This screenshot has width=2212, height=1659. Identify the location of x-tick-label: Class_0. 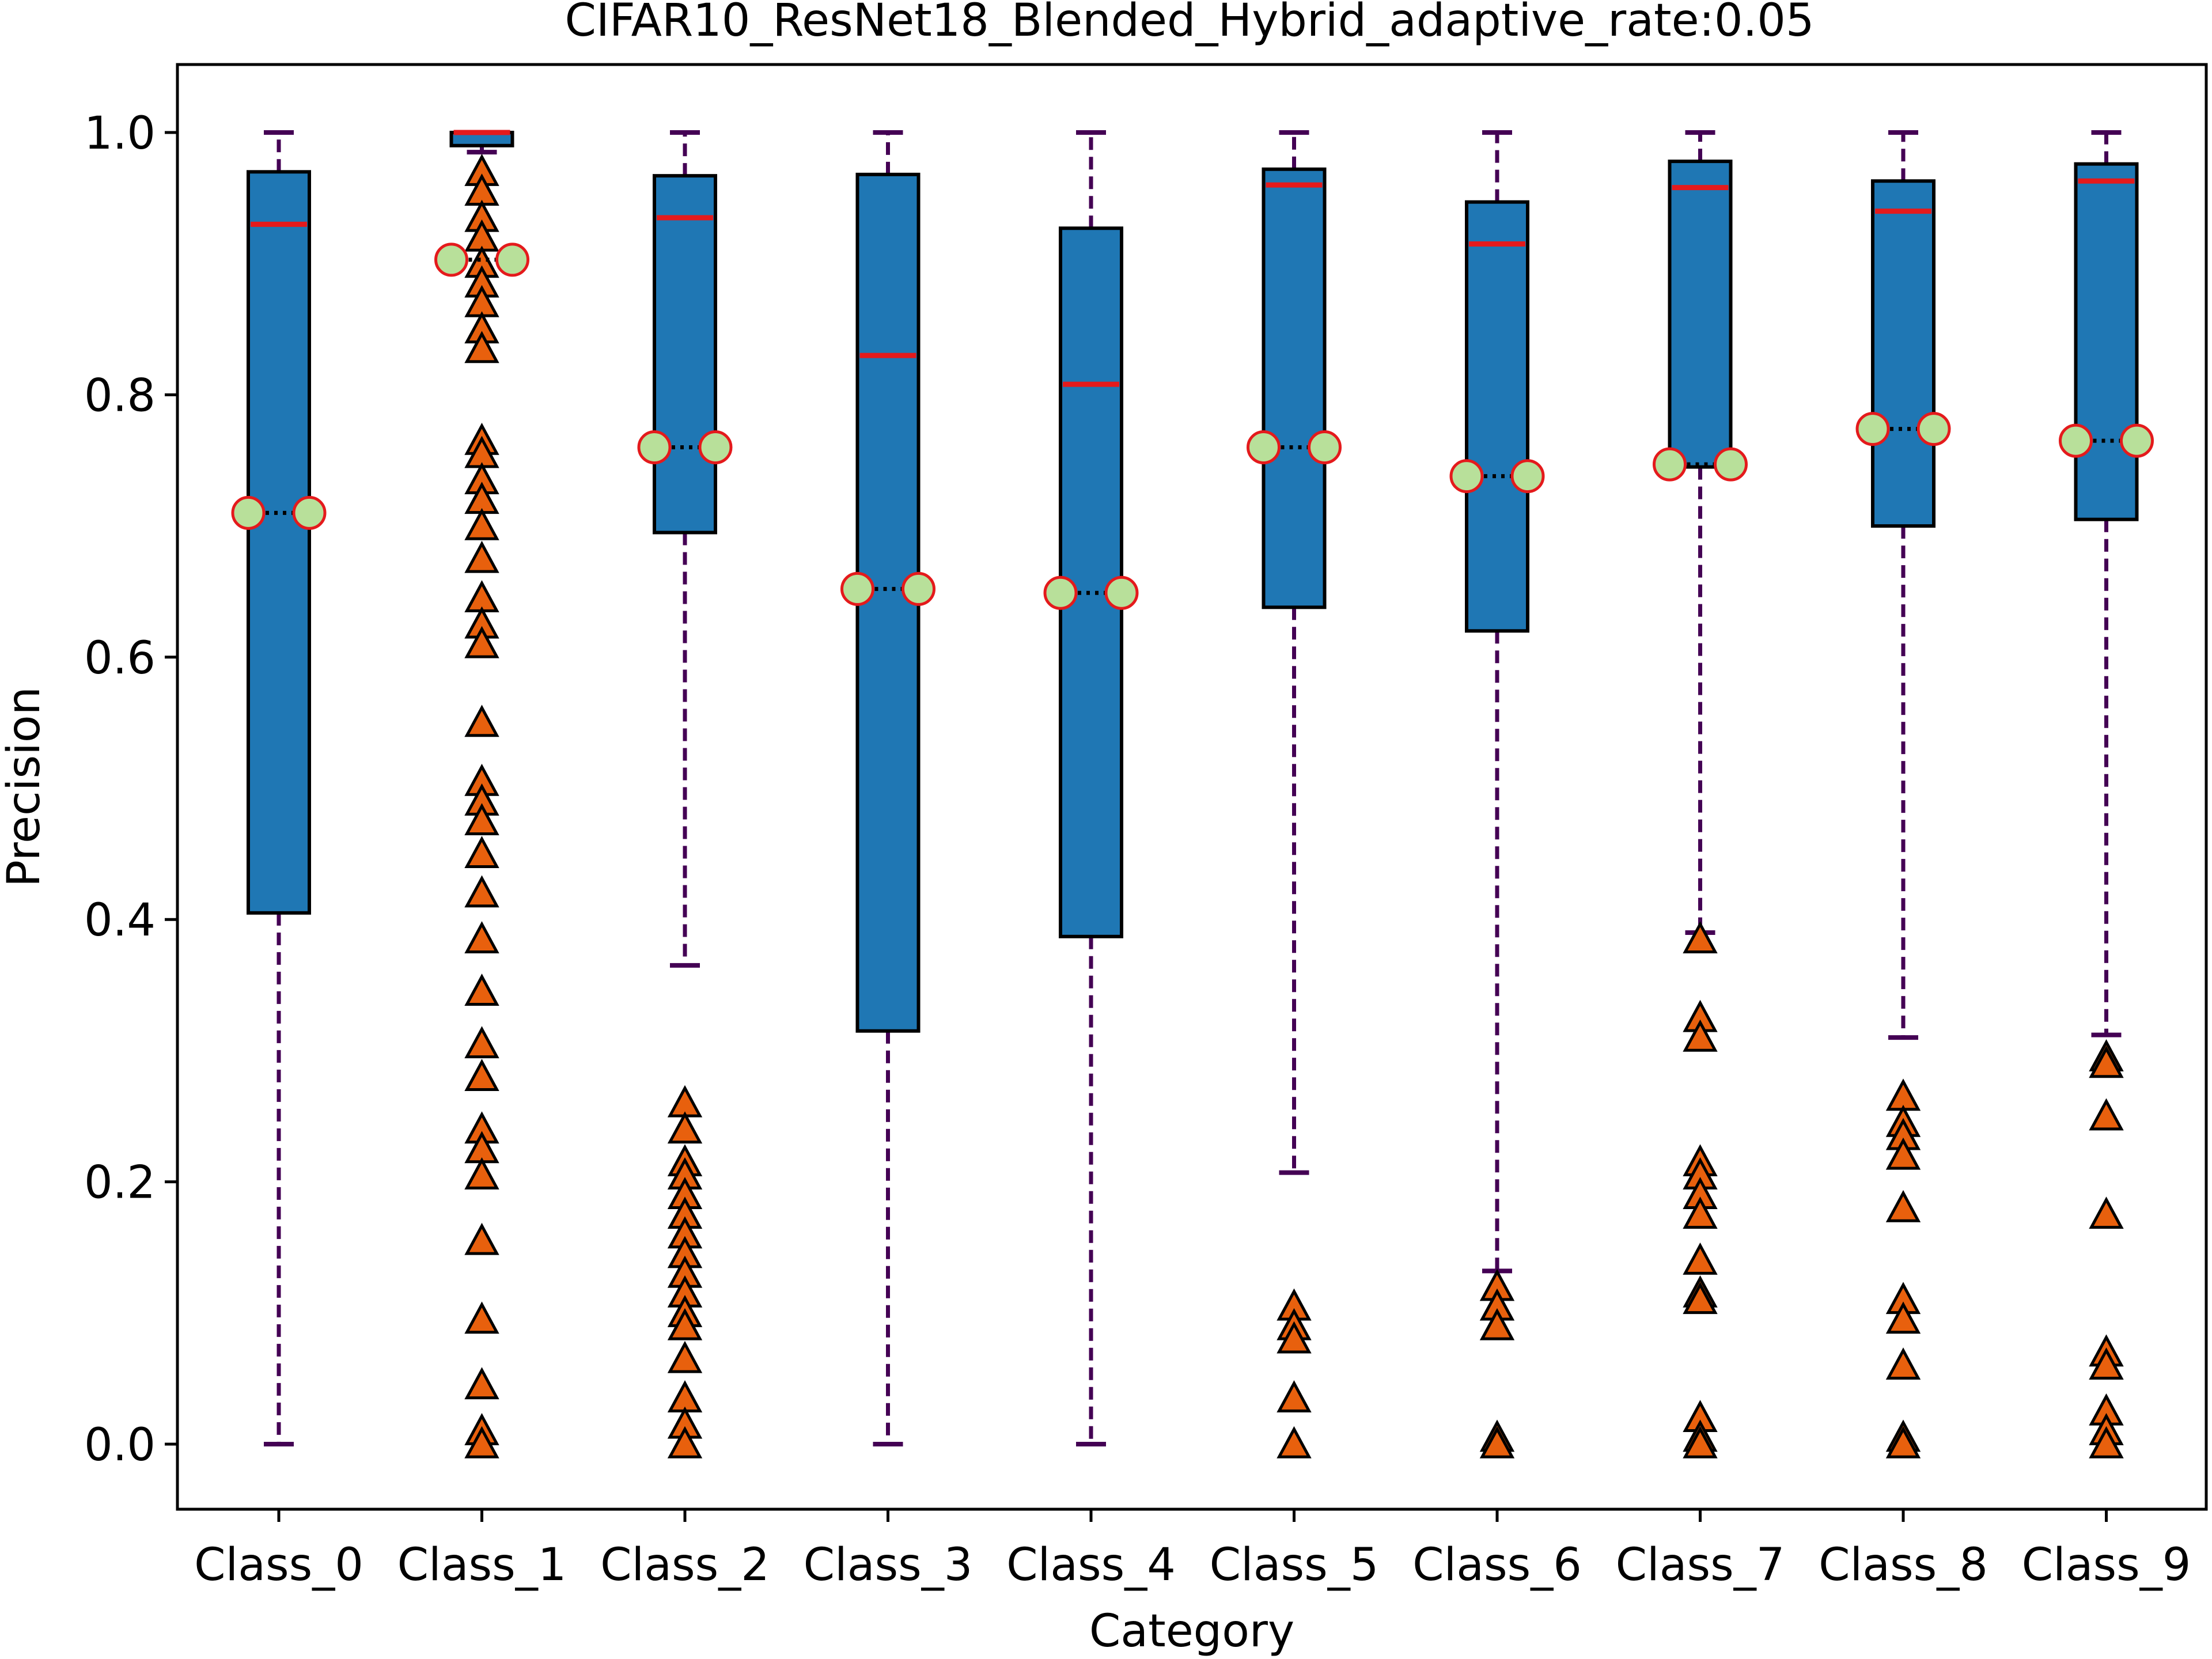
(278, 1565).